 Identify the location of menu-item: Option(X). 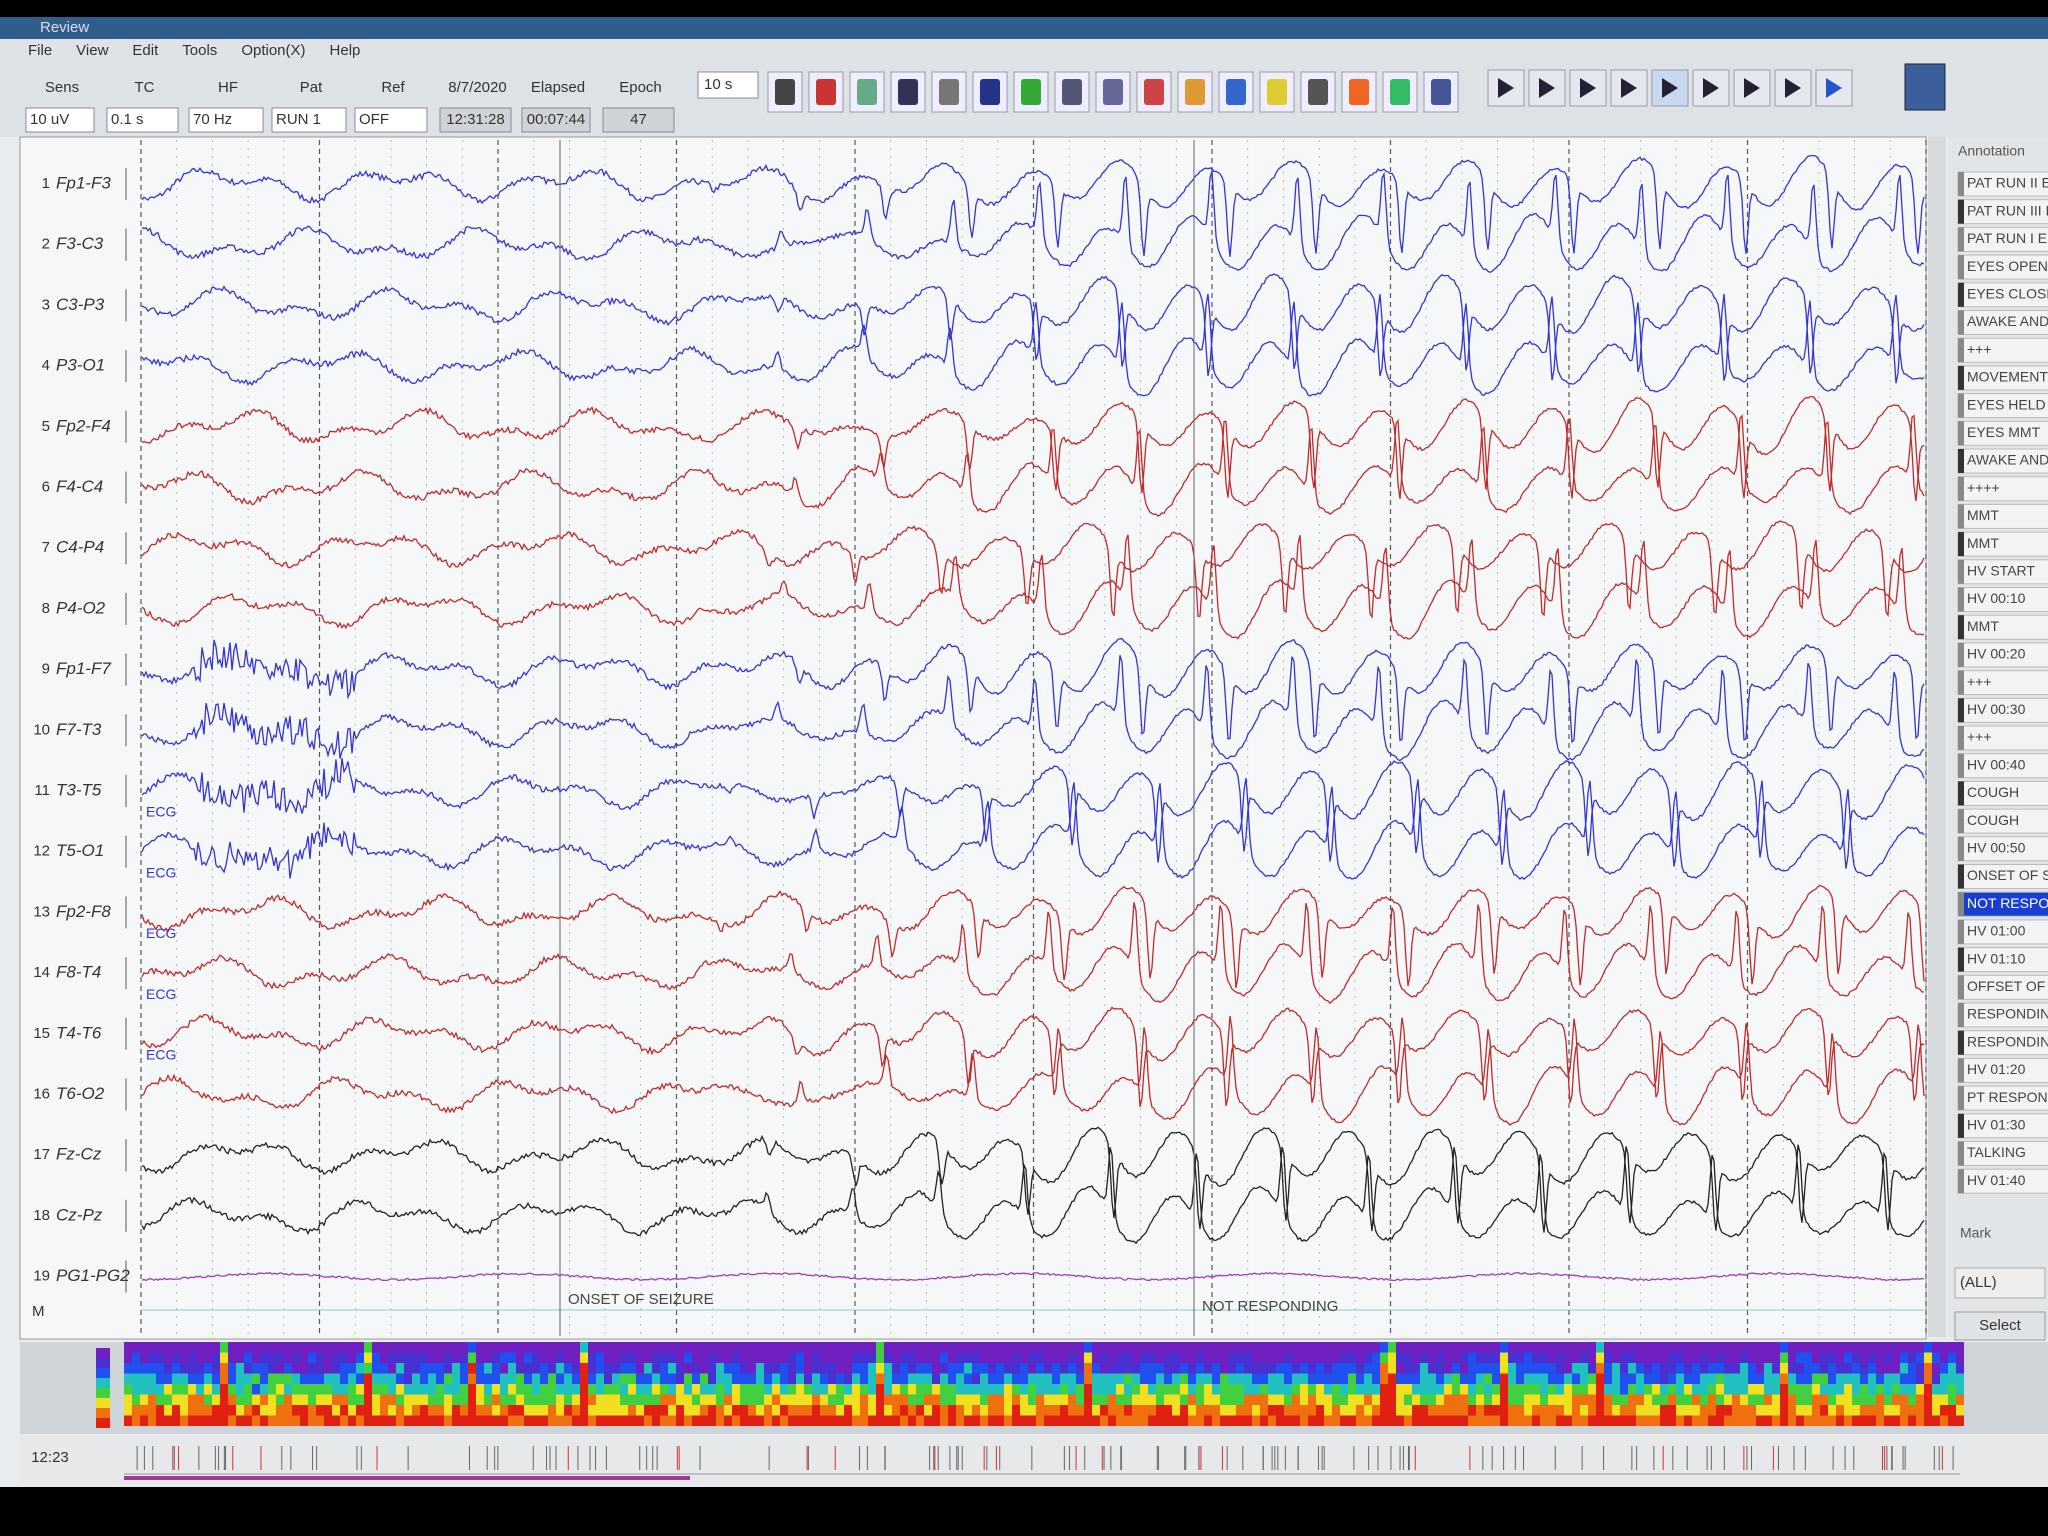
(273, 50).